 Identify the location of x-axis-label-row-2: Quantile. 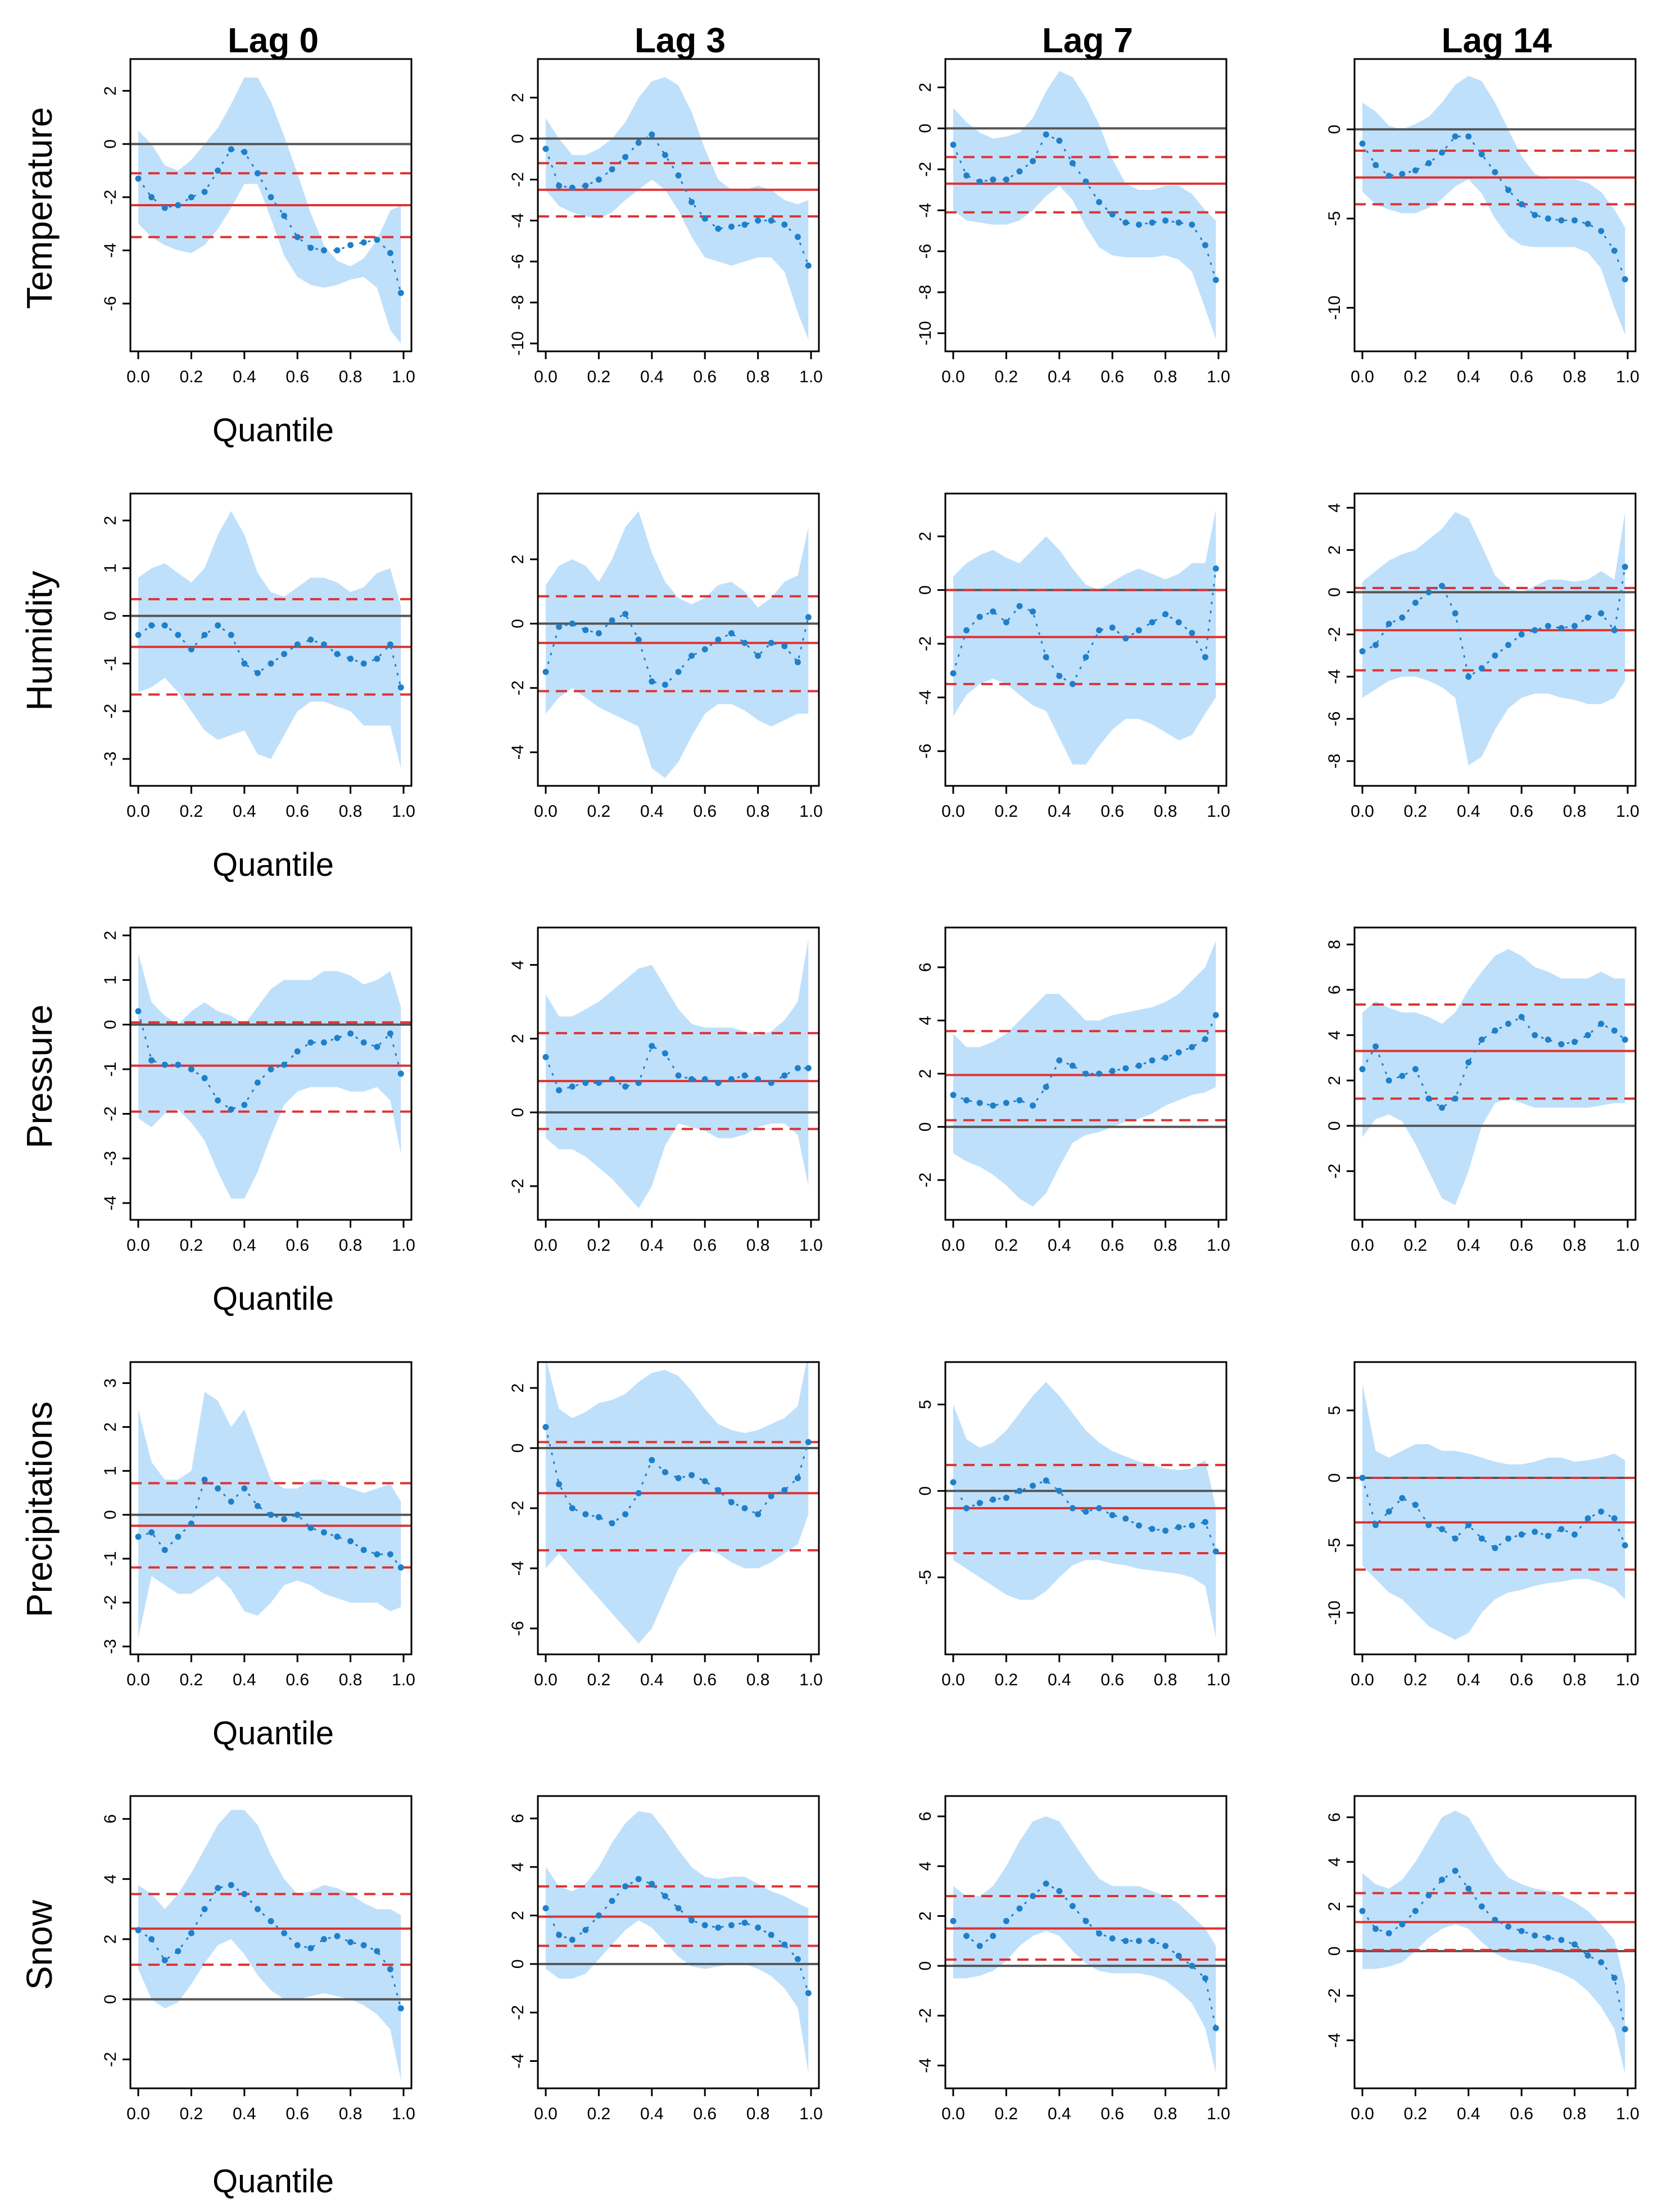
(273, 865).